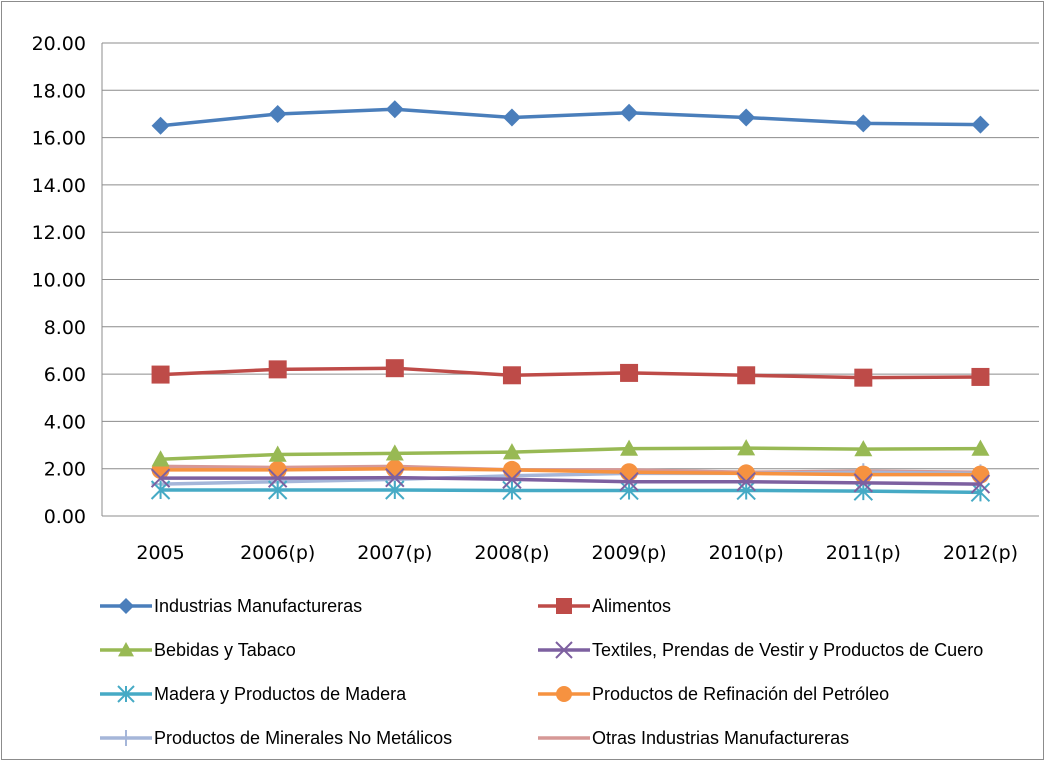  I want to click on legend-label: Productos de Minerales No Metálicos, so click(303, 738).